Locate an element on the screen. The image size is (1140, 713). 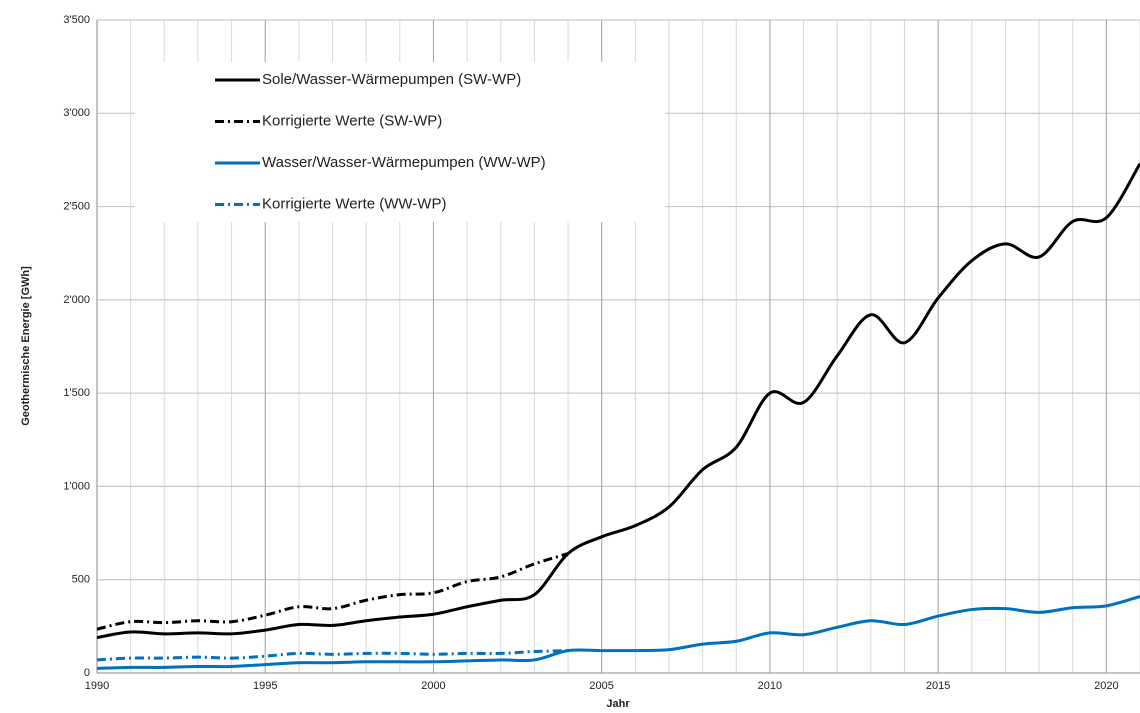
x-tick-label: 2005 is located at coordinates (601, 686).